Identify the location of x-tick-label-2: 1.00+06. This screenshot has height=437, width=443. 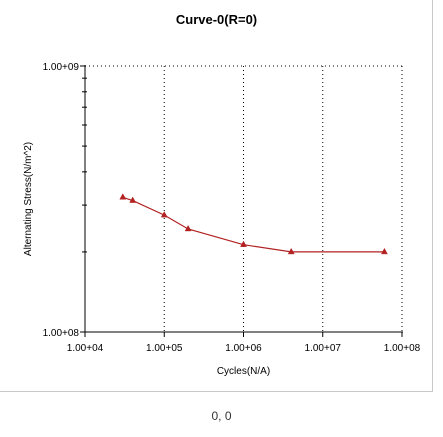
(243, 348).